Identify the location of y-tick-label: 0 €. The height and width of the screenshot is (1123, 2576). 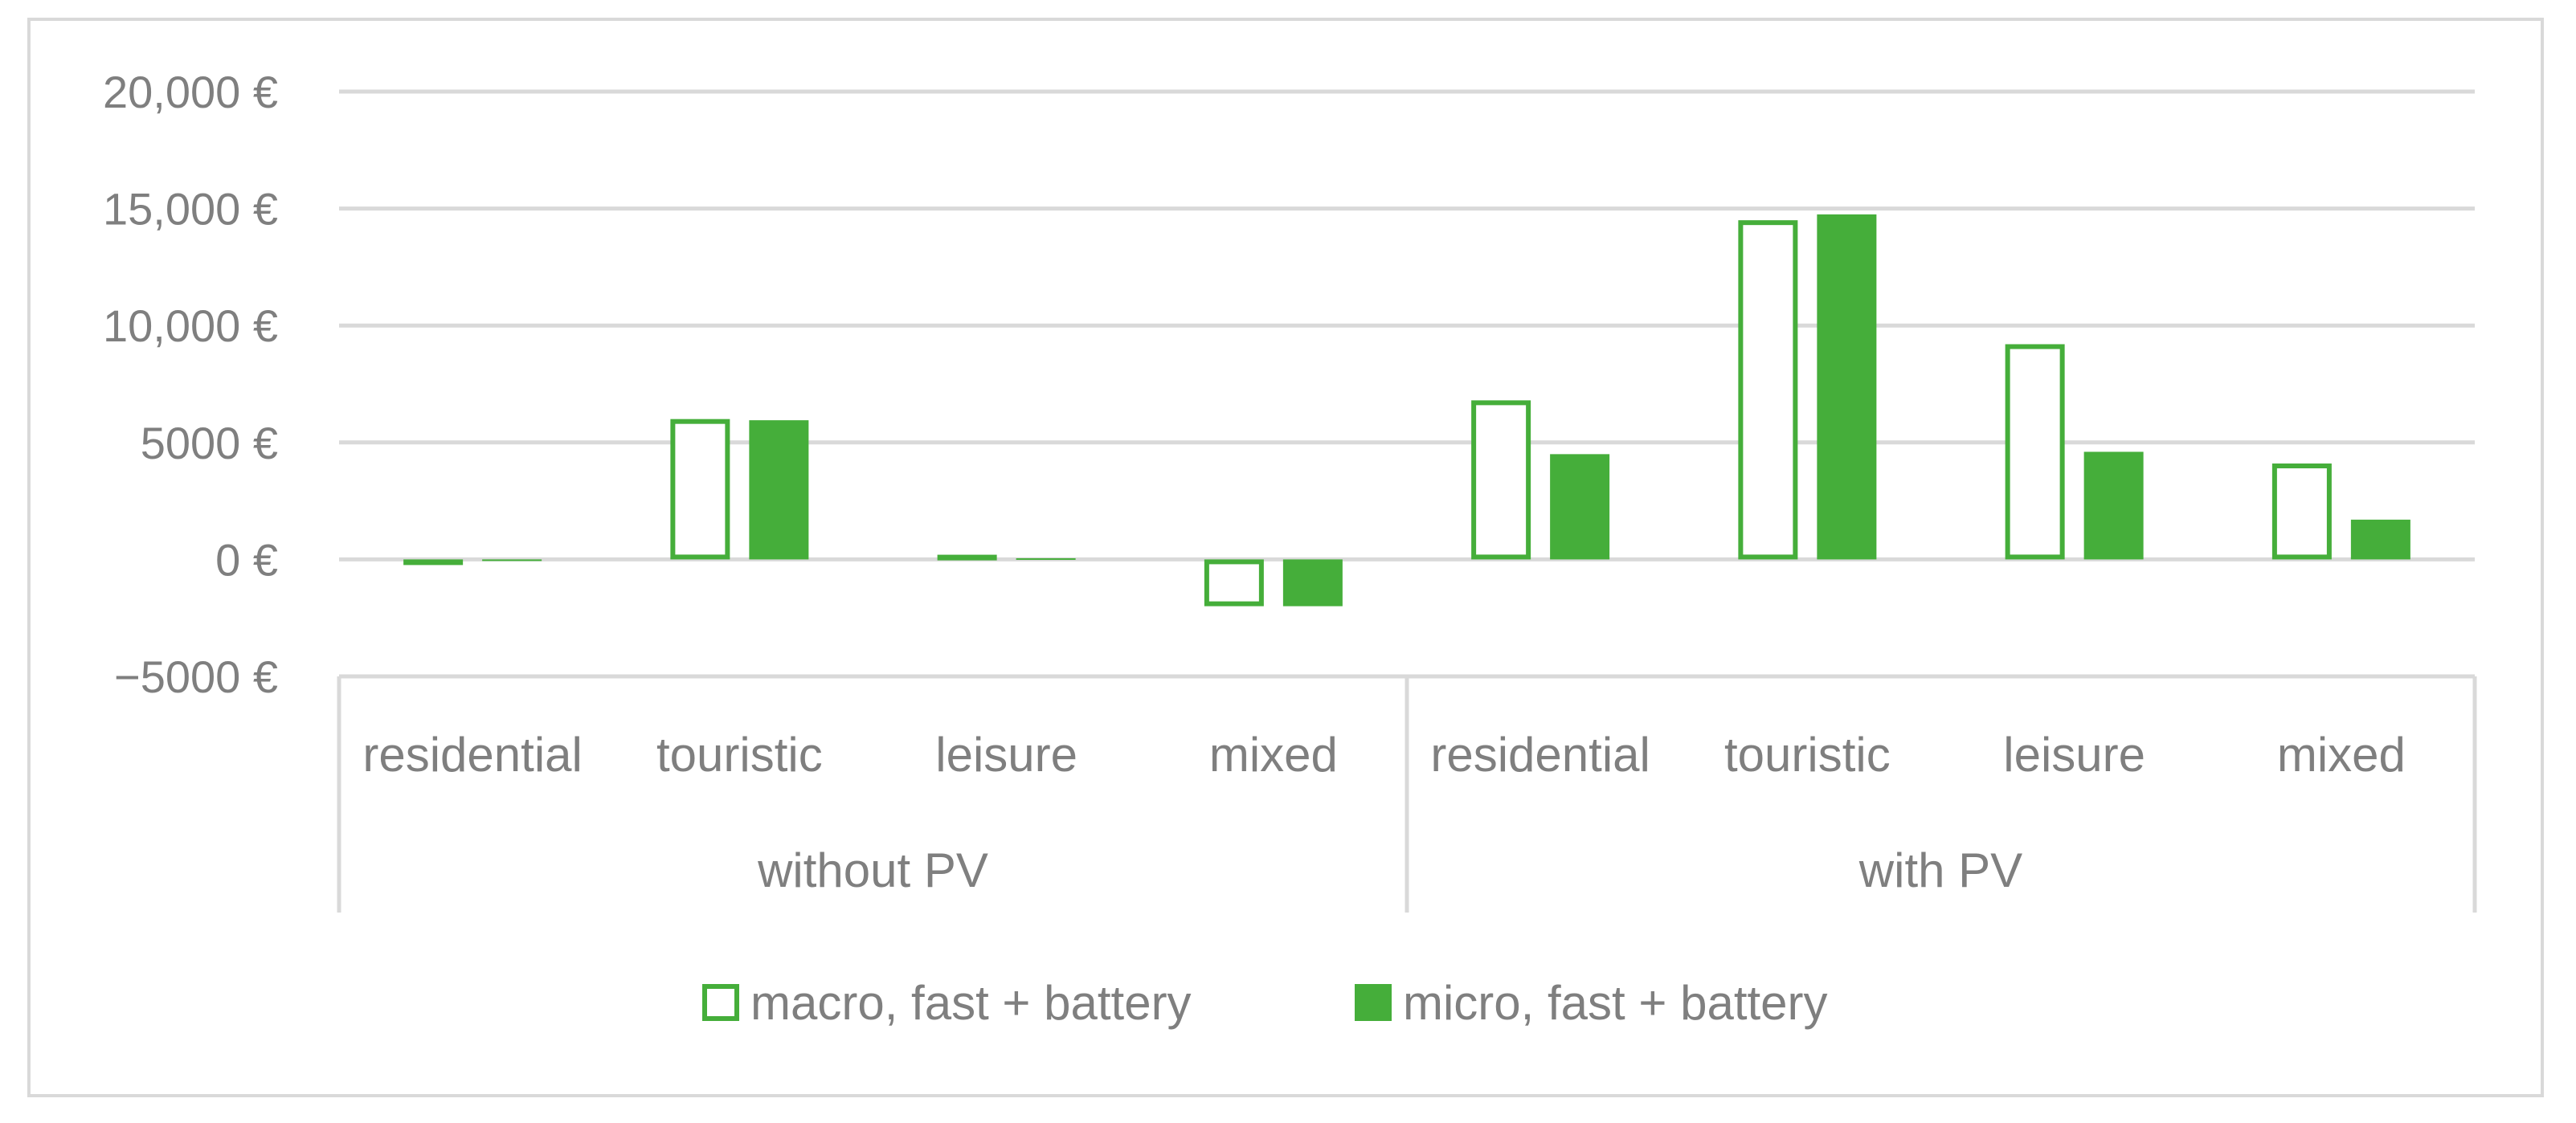
(247, 559).